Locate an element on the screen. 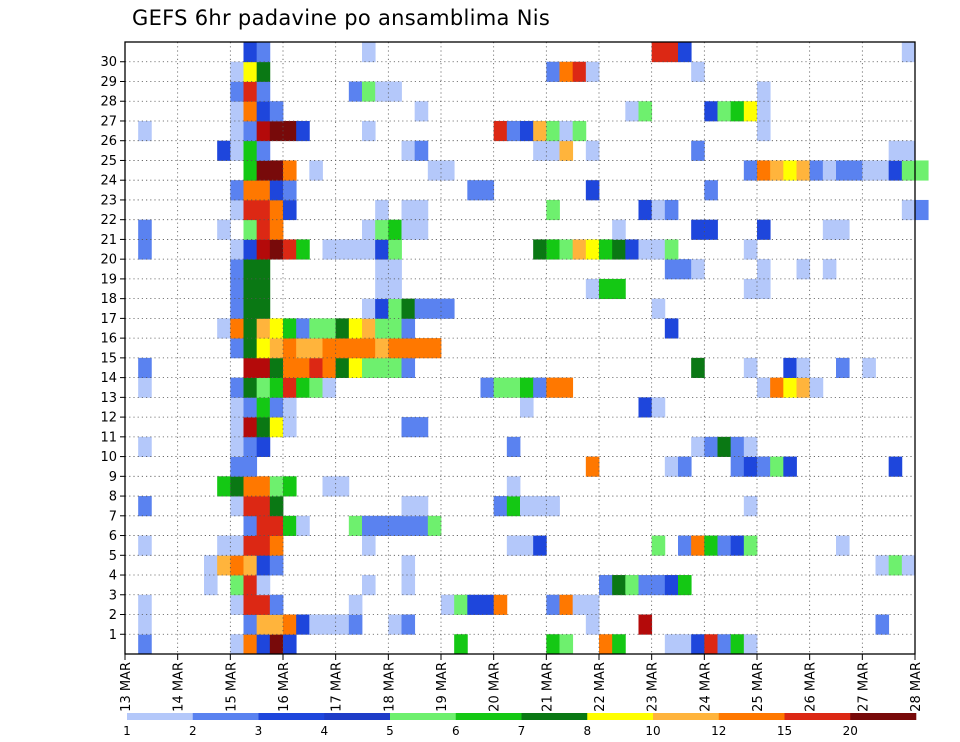 The height and width of the screenshot is (742, 960). y-tick-label: 21 is located at coordinates (108, 240).